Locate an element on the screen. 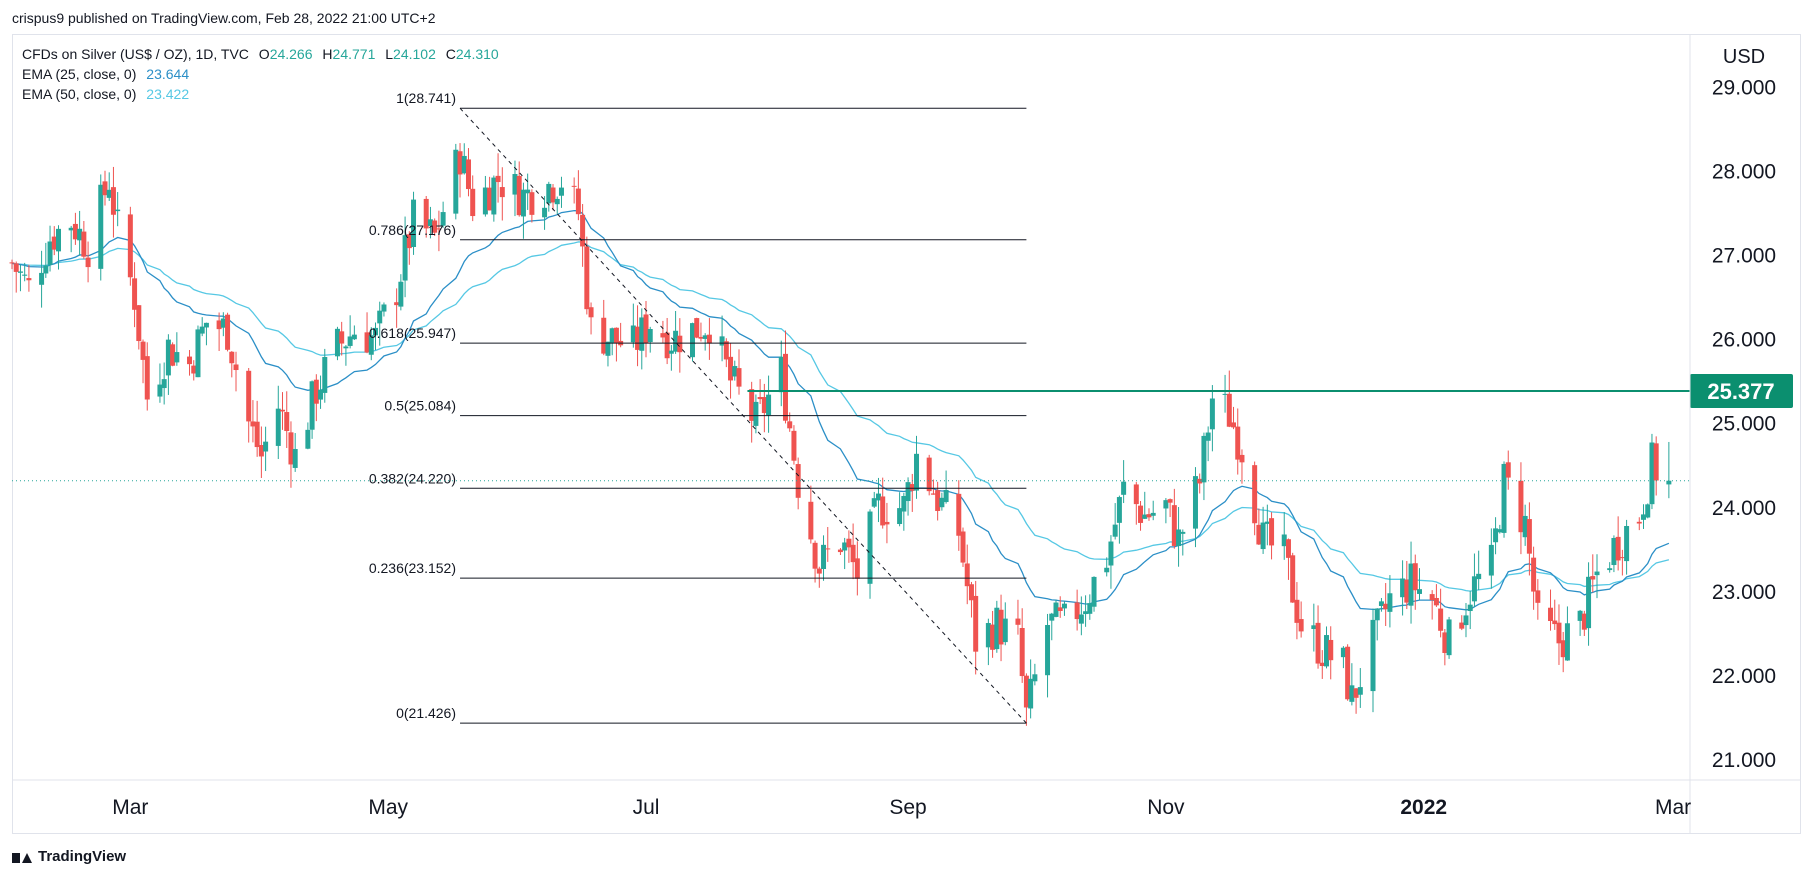 Image resolution: width=1813 pixels, height=880 pixels. fib-level-label: 0(21.426) is located at coordinates (426, 713).